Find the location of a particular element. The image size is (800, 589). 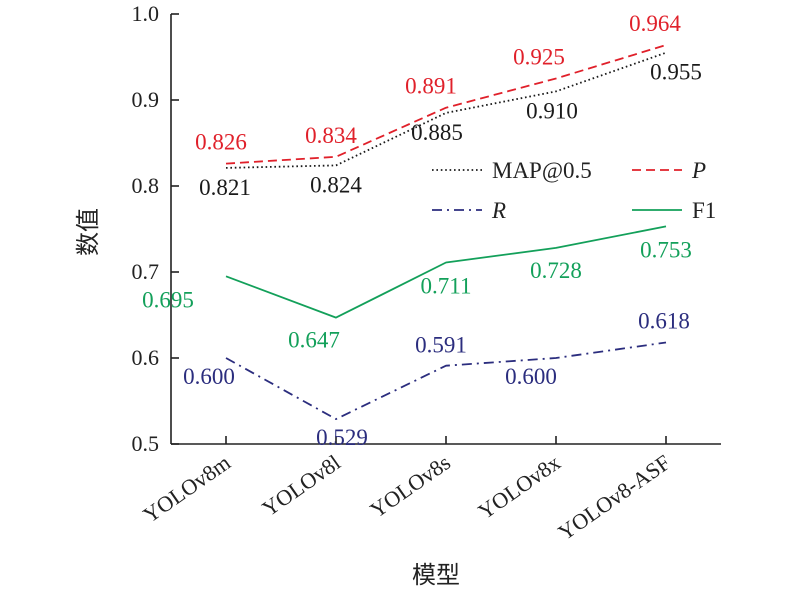

data-label-map: 0.821 is located at coordinates (225, 187).